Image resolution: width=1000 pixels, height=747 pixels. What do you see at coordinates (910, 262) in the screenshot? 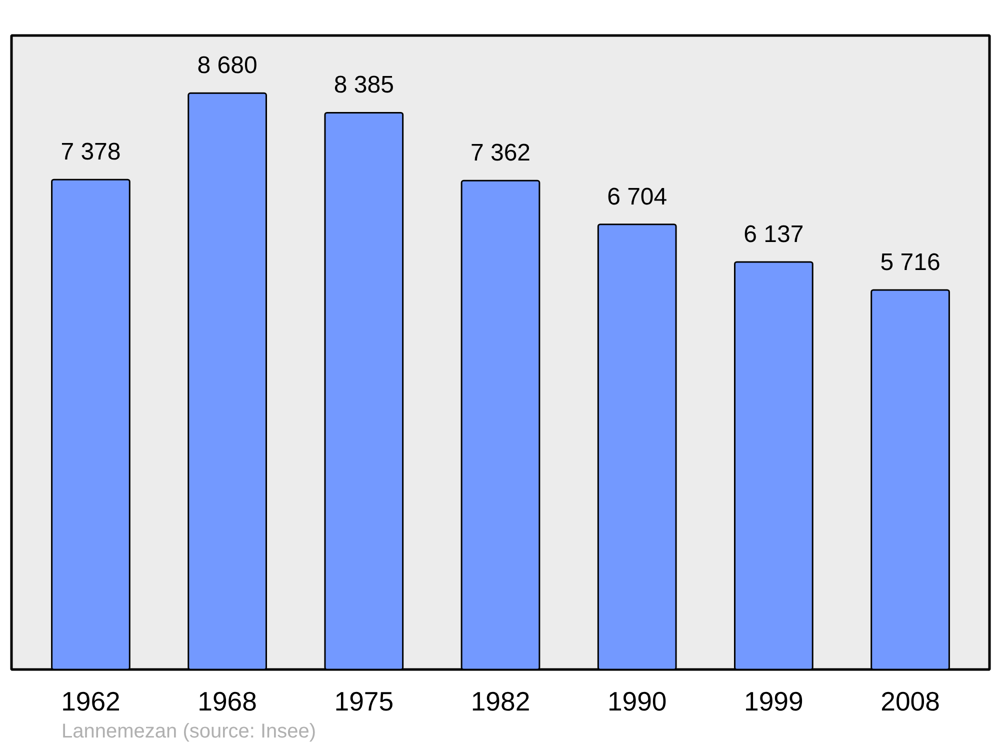
I see `data-label: 5 716` at bounding box center [910, 262].